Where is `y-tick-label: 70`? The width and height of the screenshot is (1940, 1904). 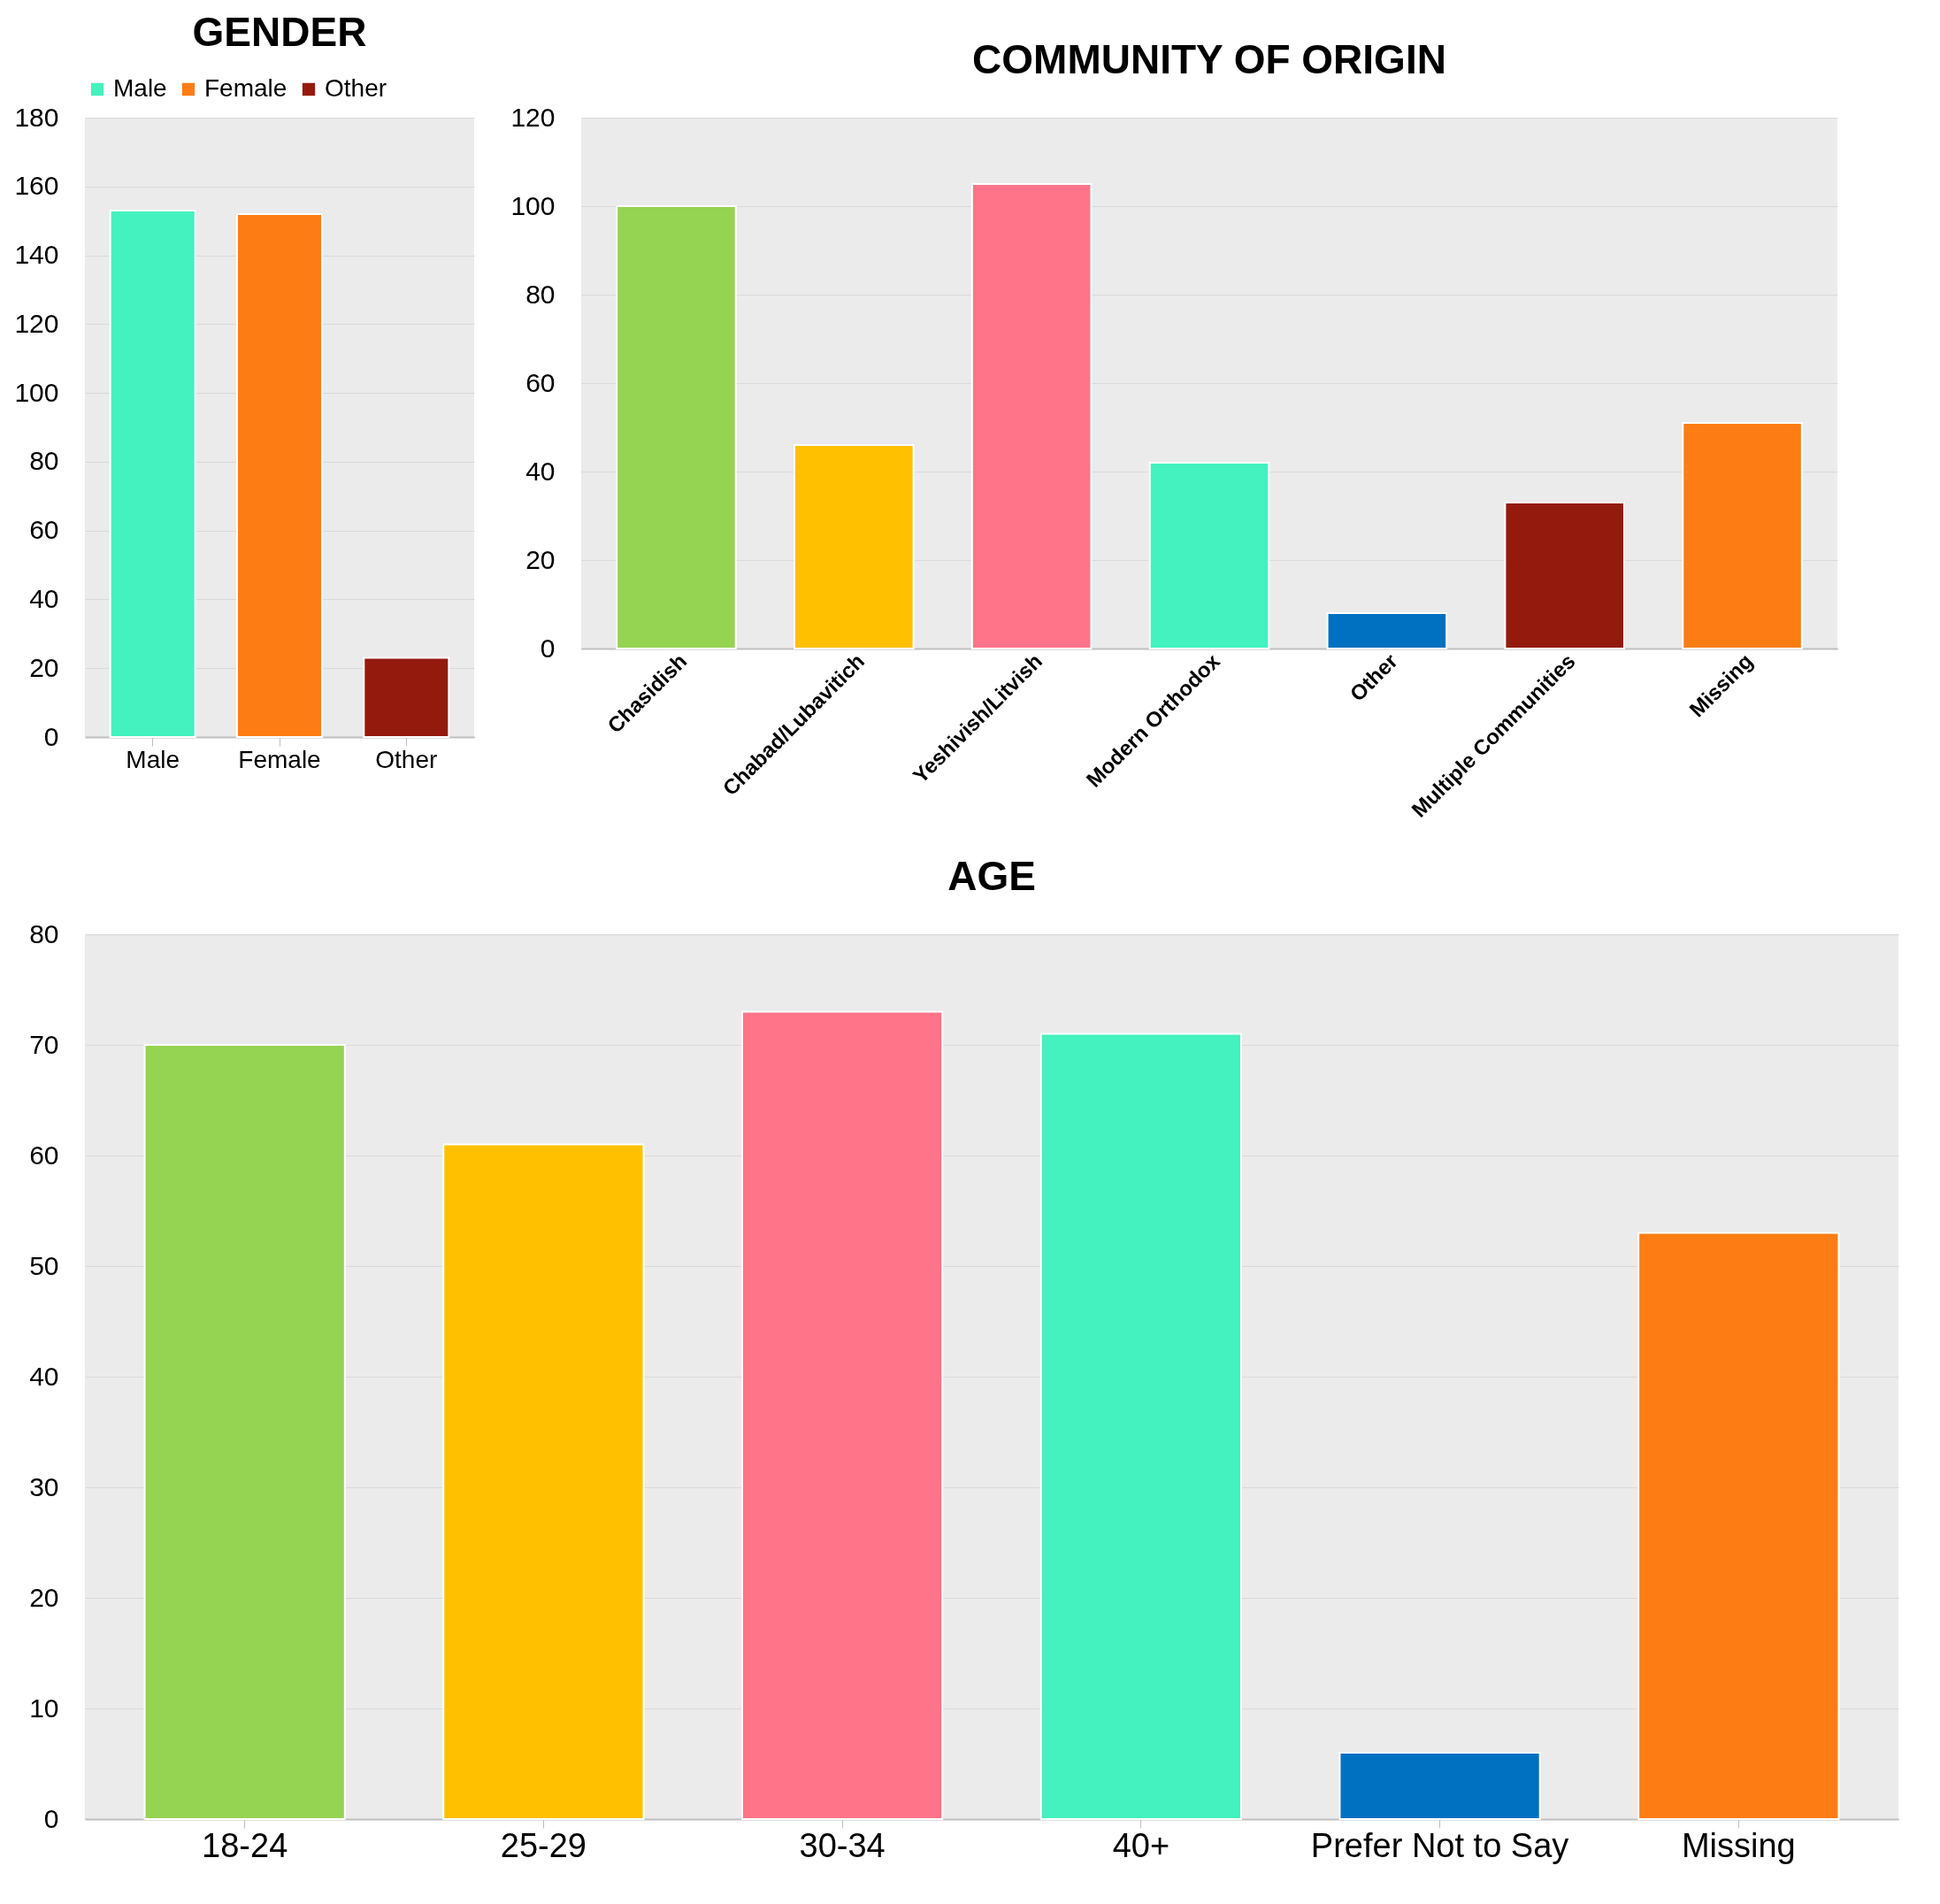 y-tick-label: 70 is located at coordinates (44, 1044).